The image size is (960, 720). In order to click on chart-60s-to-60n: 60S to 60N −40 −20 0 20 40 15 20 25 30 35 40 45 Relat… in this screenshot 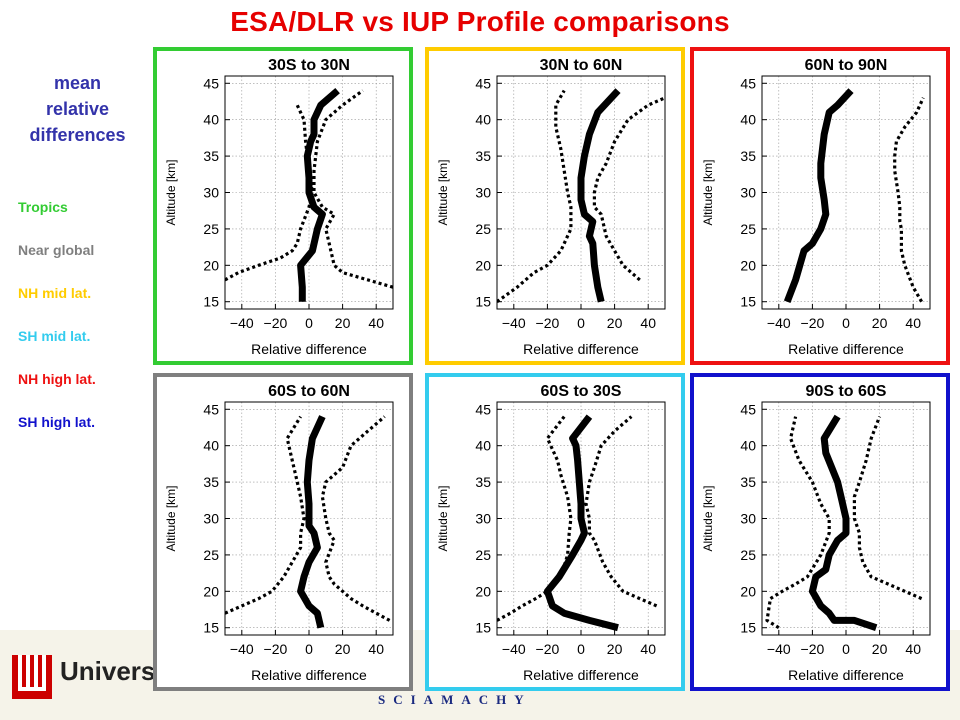, I will do `click(279, 533)`.